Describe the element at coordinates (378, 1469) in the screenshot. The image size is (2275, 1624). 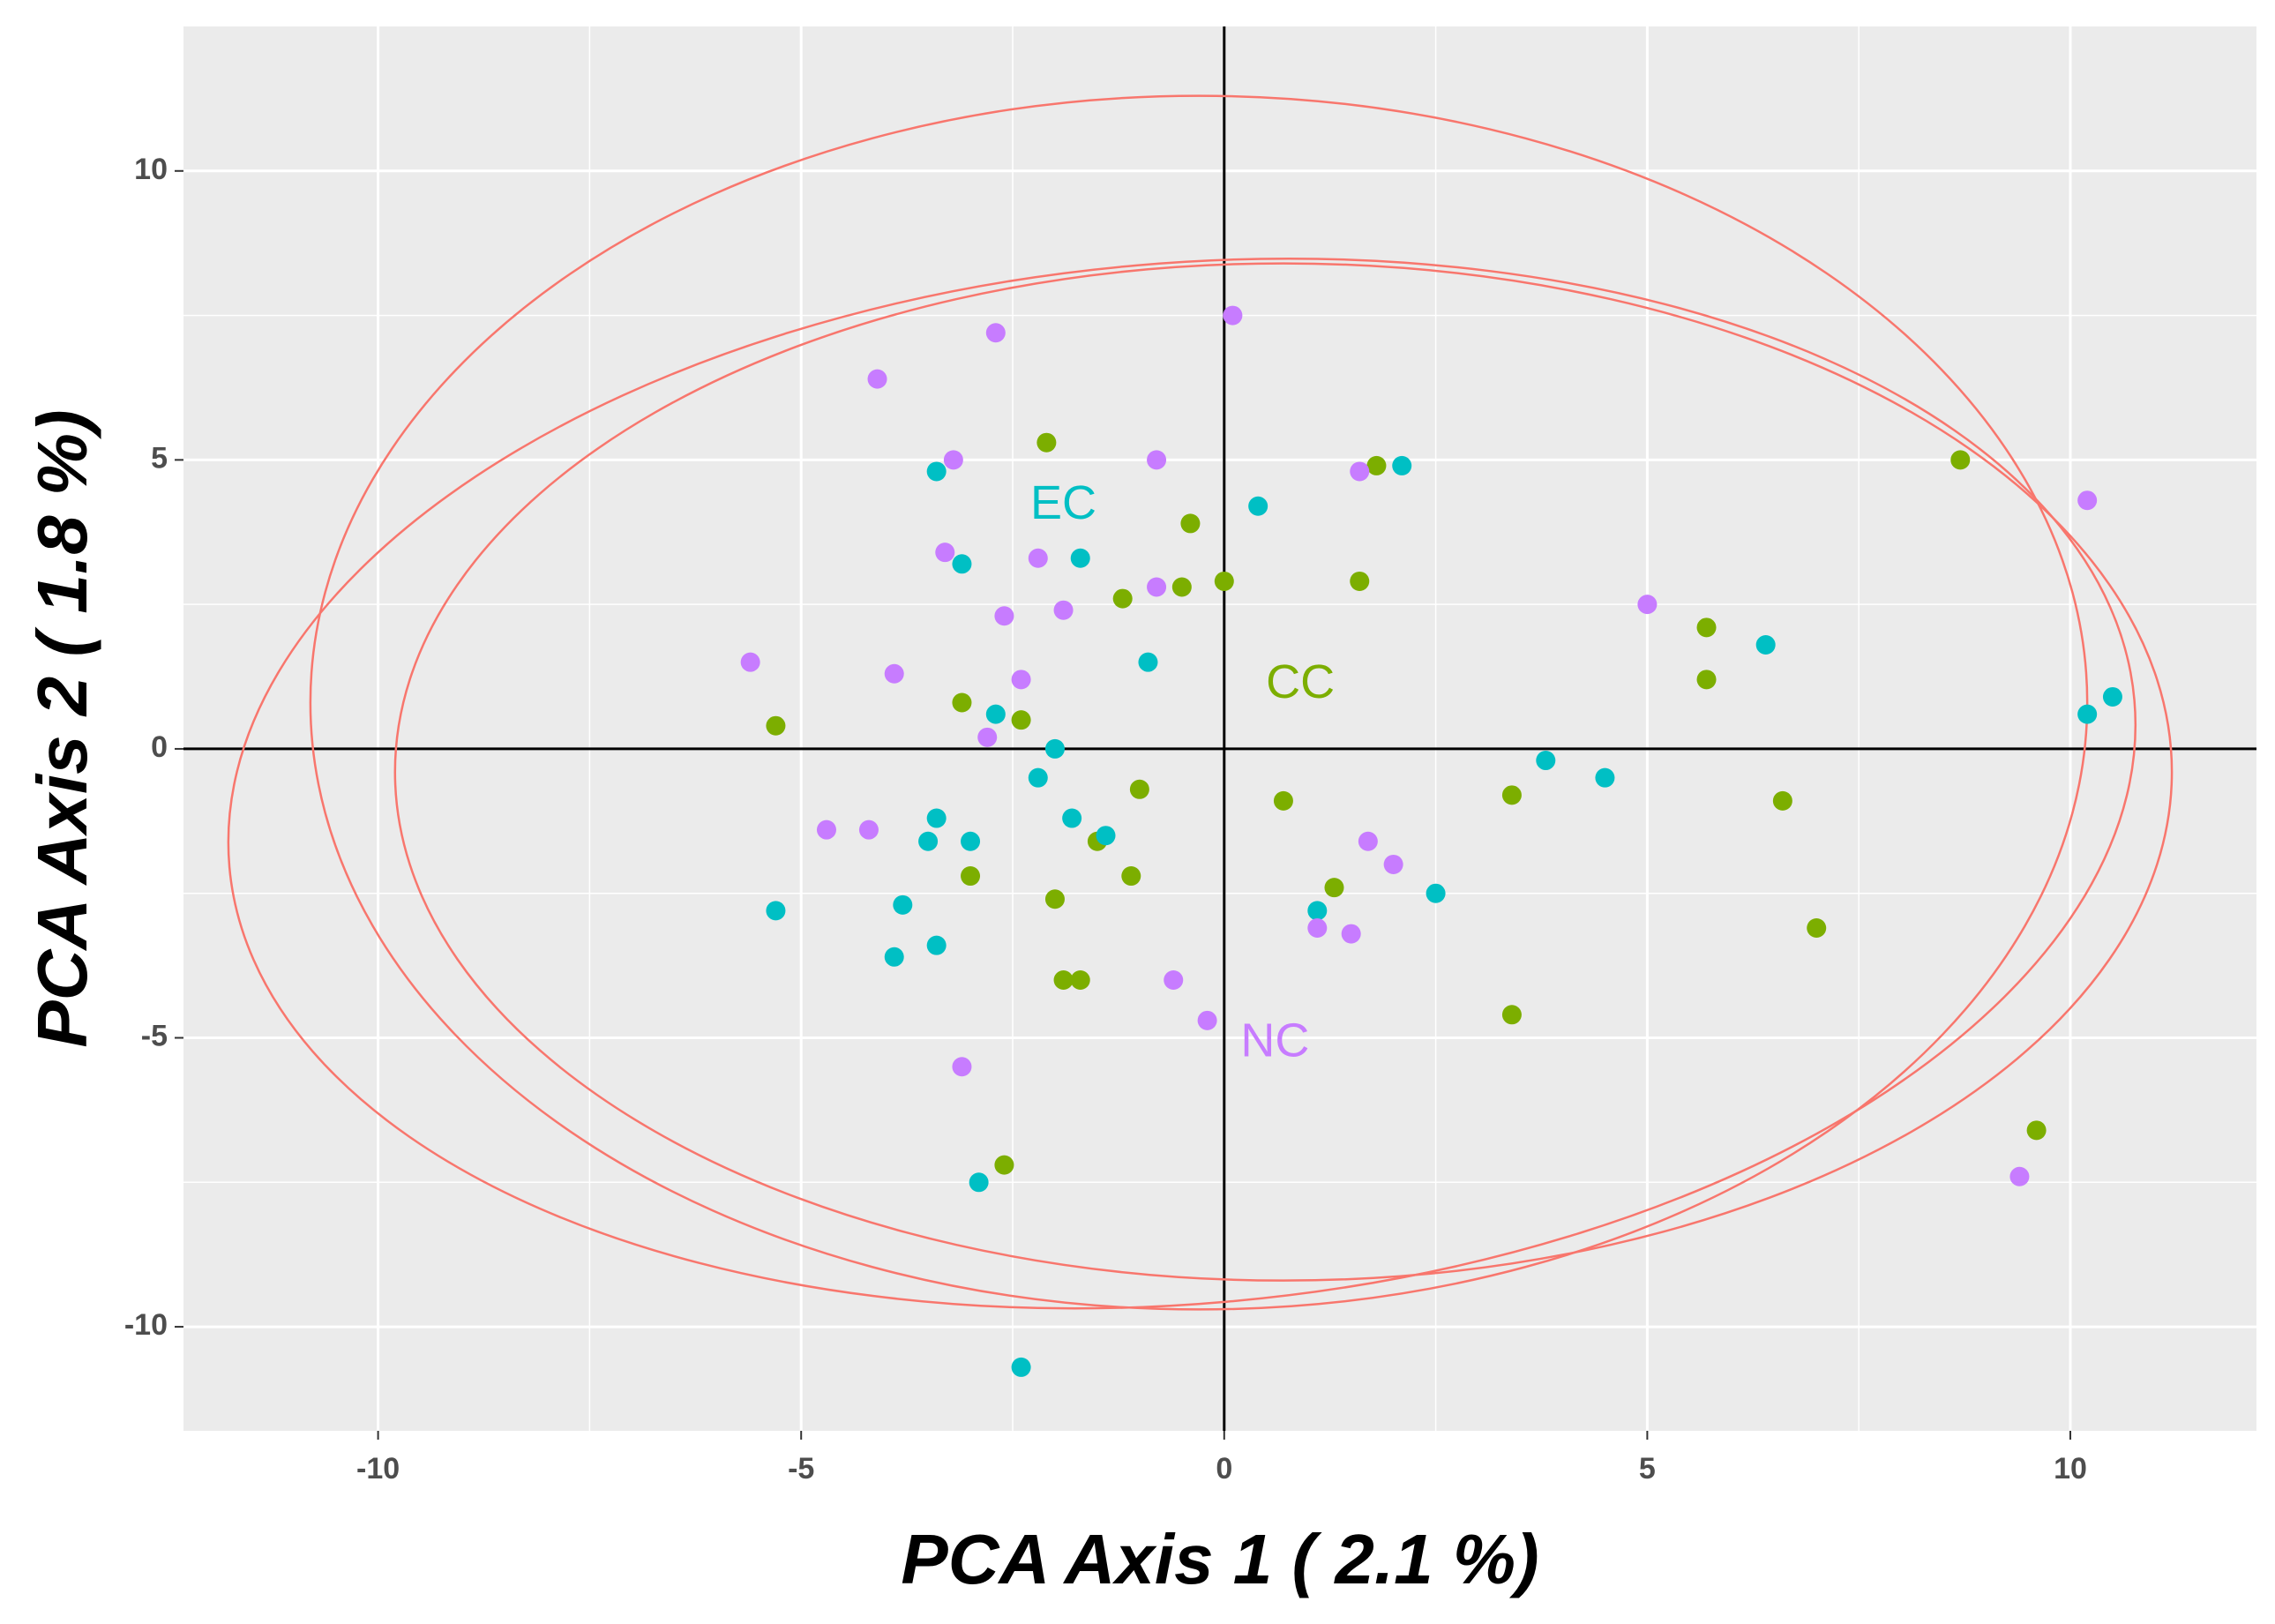
I see `x-tick-label: -10` at that location.